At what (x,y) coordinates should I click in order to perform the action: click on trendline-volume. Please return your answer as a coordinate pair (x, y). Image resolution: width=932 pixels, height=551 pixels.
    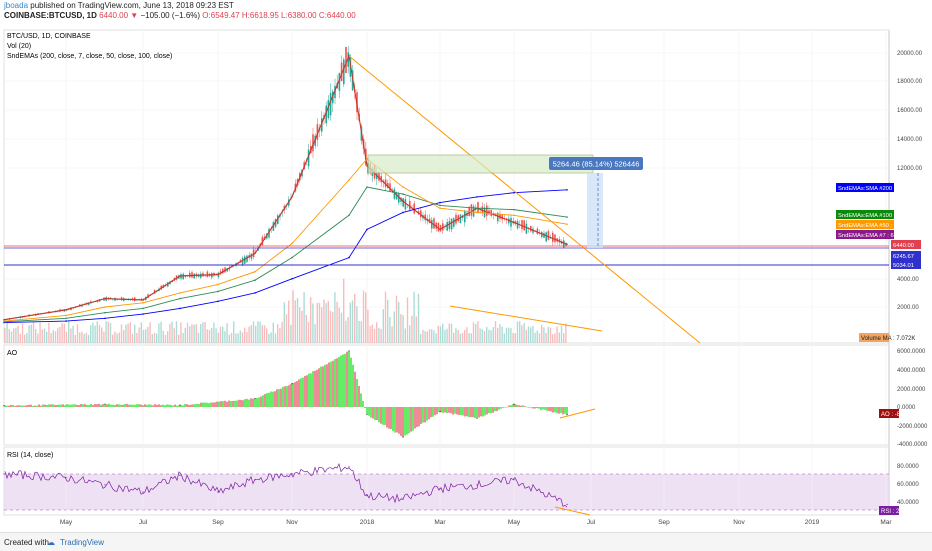
    Looking at the image, I should click on (526, 318).